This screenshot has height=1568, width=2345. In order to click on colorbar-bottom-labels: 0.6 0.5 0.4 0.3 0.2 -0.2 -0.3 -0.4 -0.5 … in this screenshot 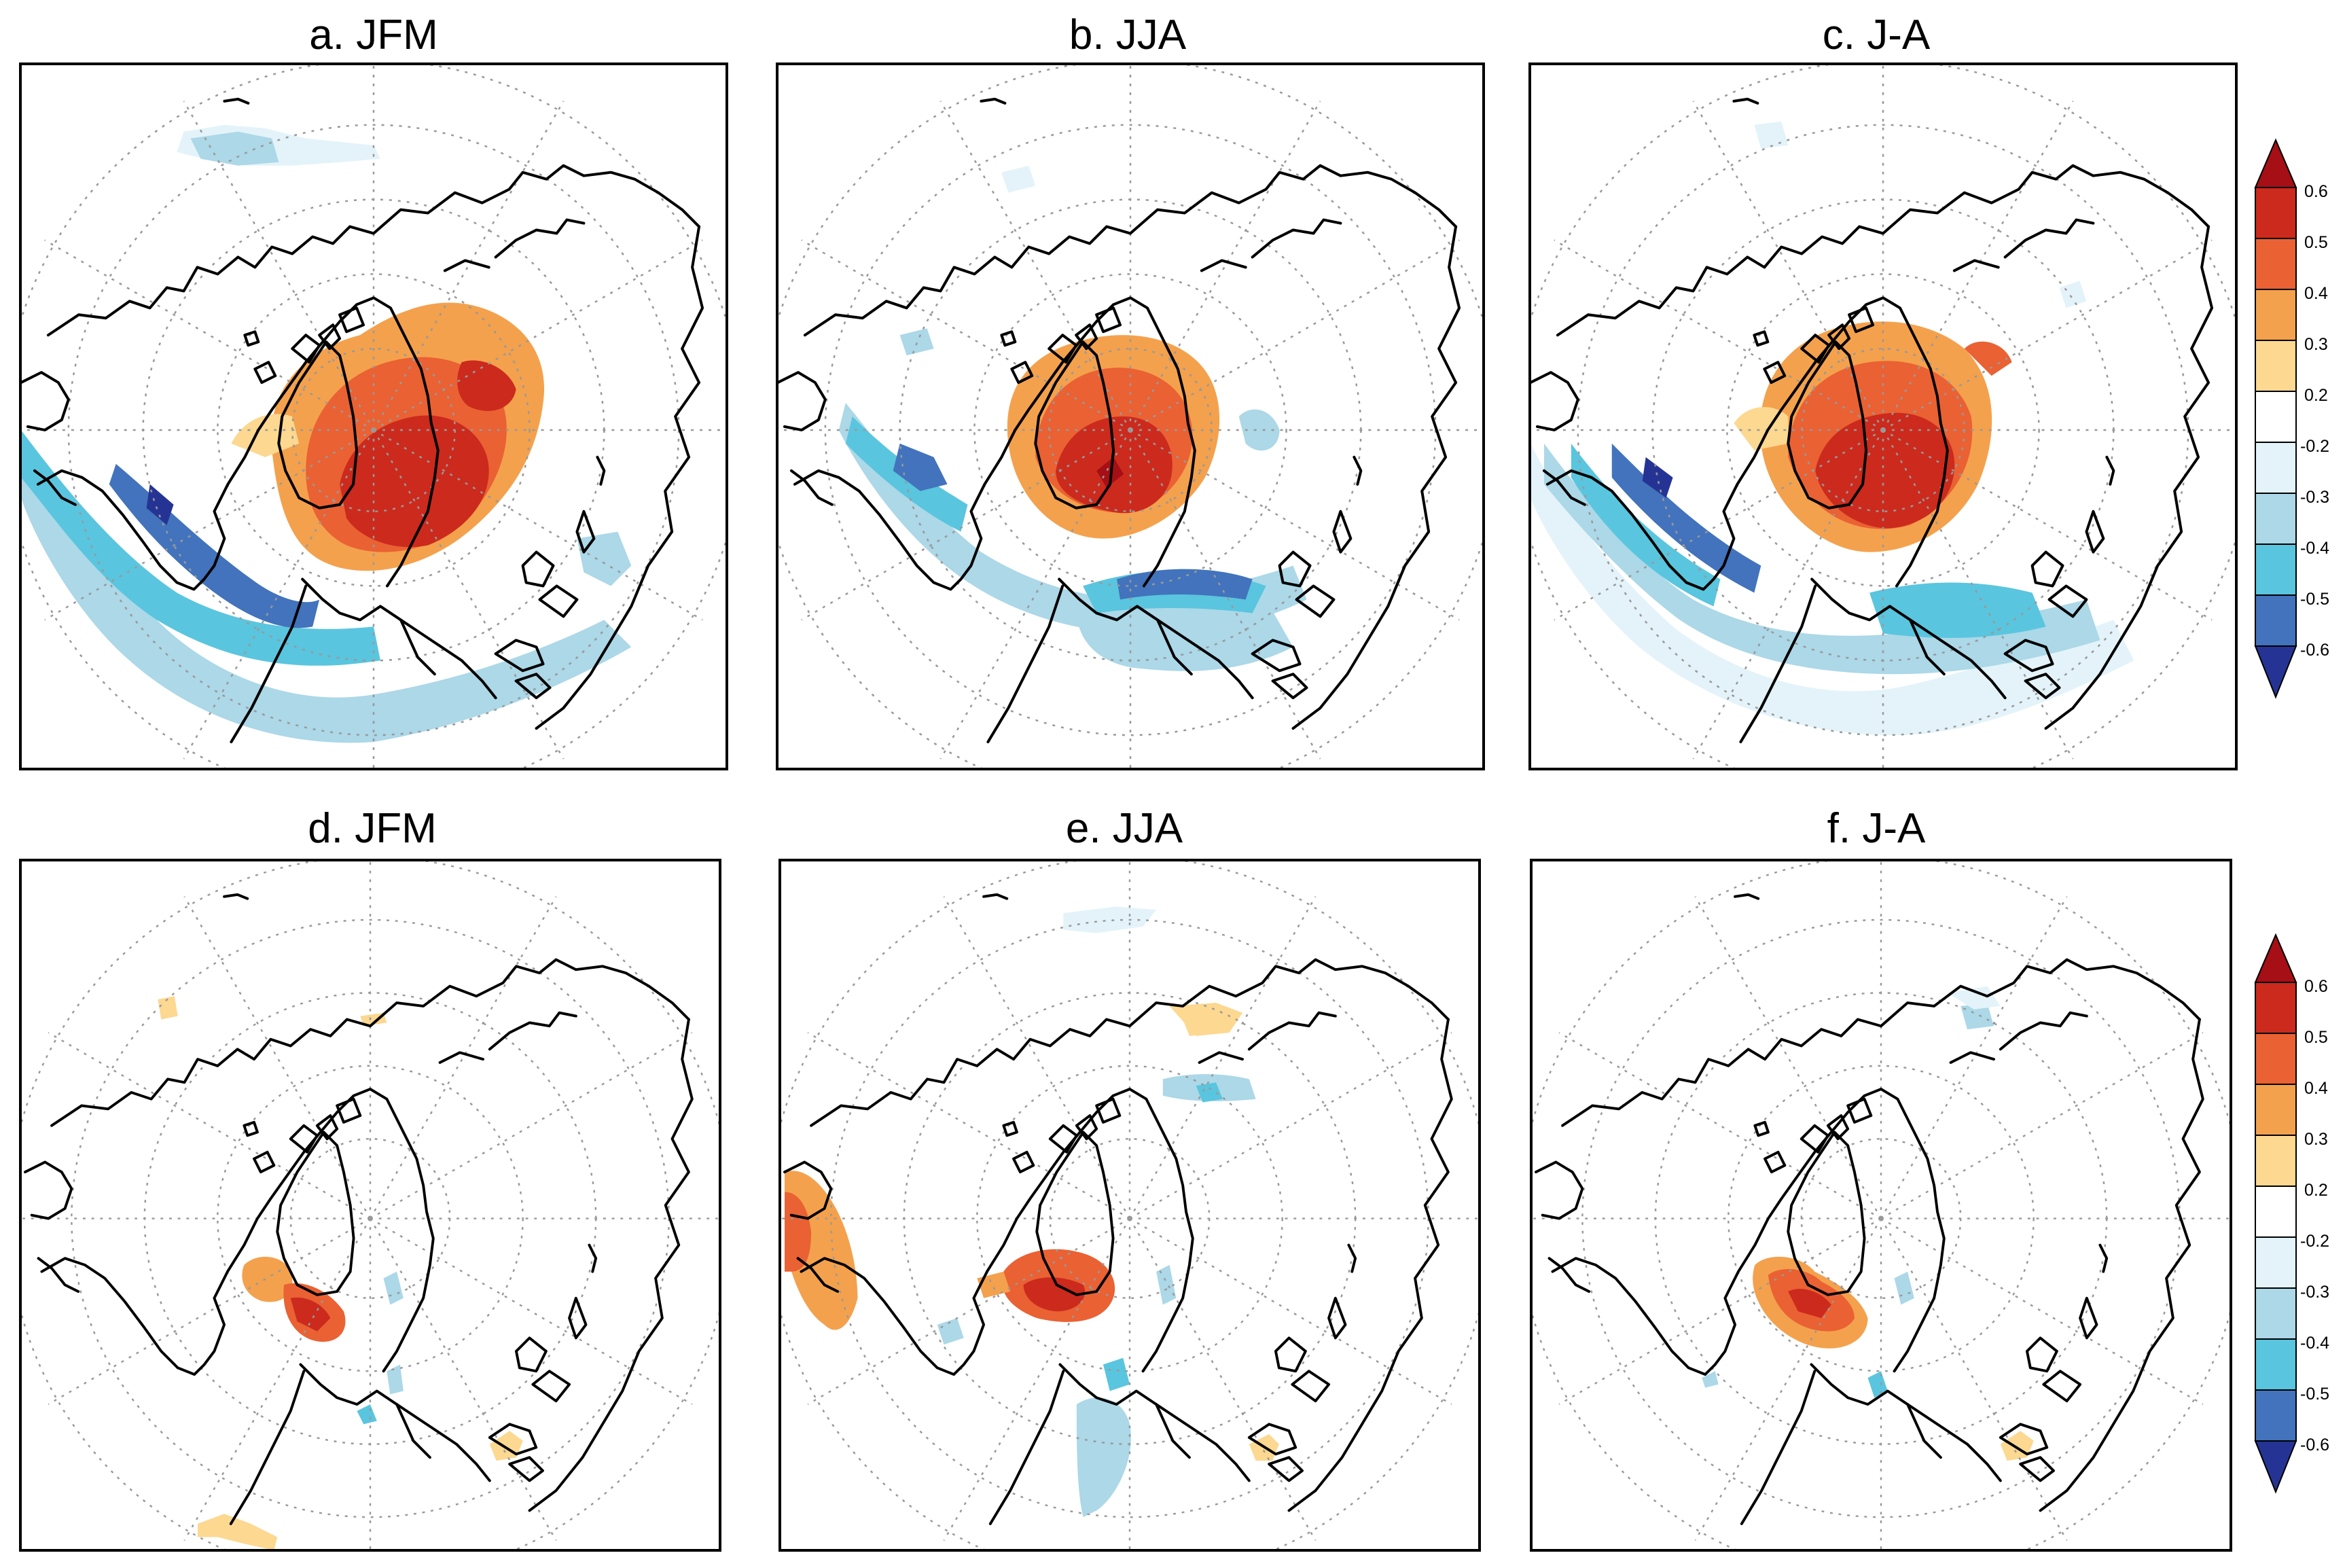, I will do `click(2314, 1216)`.